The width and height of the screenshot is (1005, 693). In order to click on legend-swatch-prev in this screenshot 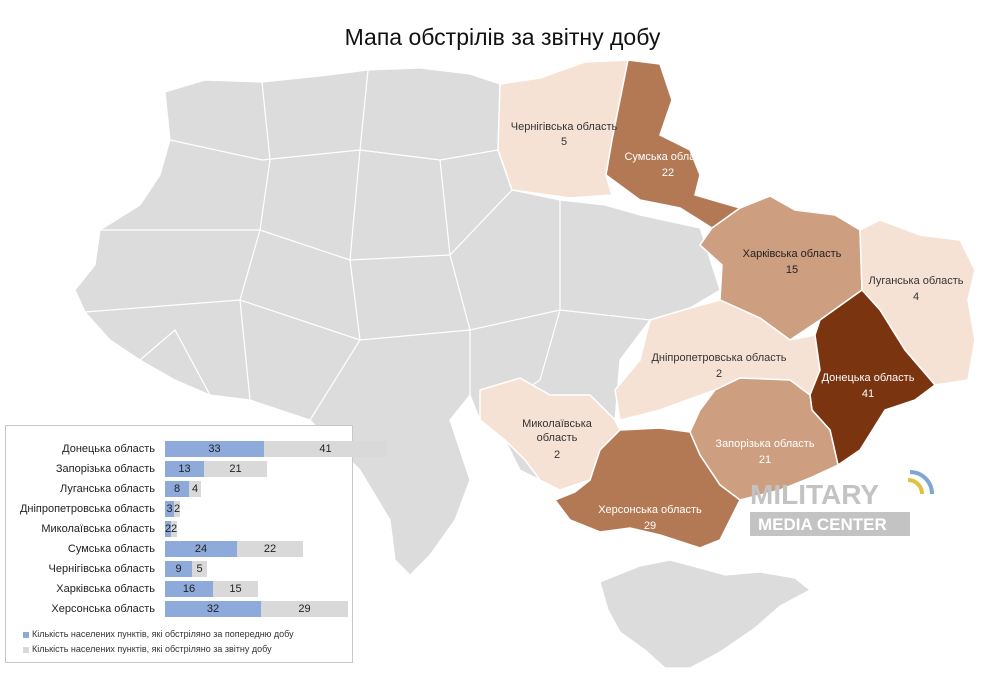, I will do `click(26, 634)`.